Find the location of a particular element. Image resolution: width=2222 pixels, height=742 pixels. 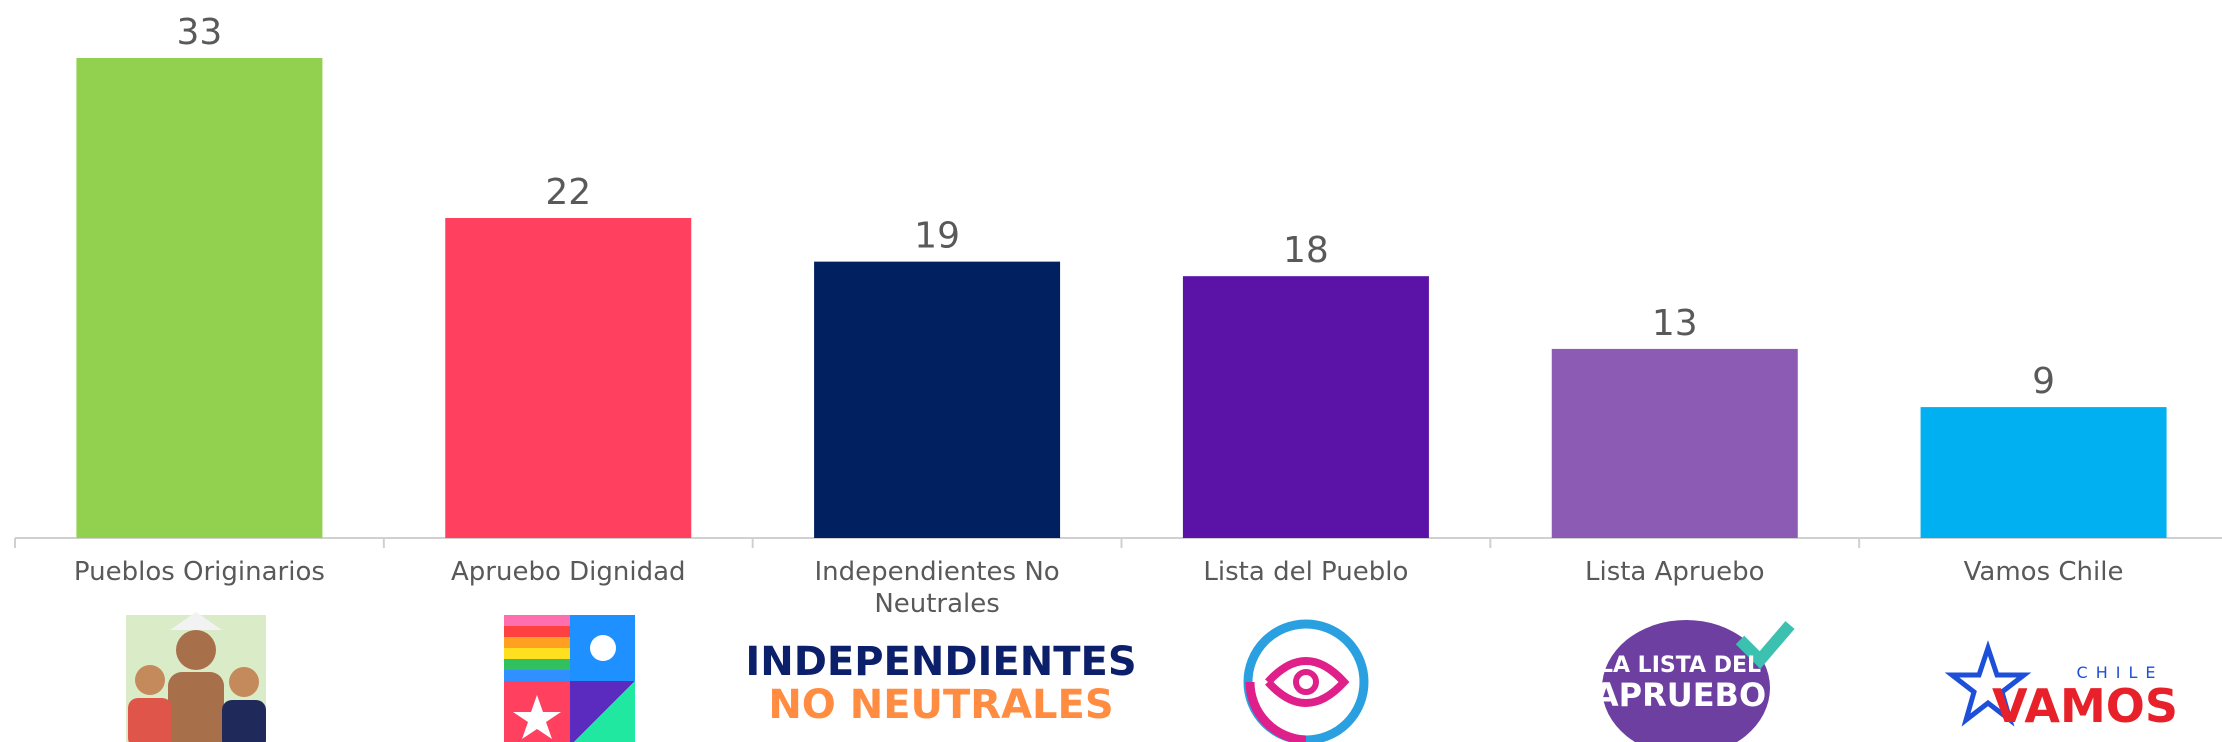

logo-lista-pueblo is located at coordinates (1306, 680).